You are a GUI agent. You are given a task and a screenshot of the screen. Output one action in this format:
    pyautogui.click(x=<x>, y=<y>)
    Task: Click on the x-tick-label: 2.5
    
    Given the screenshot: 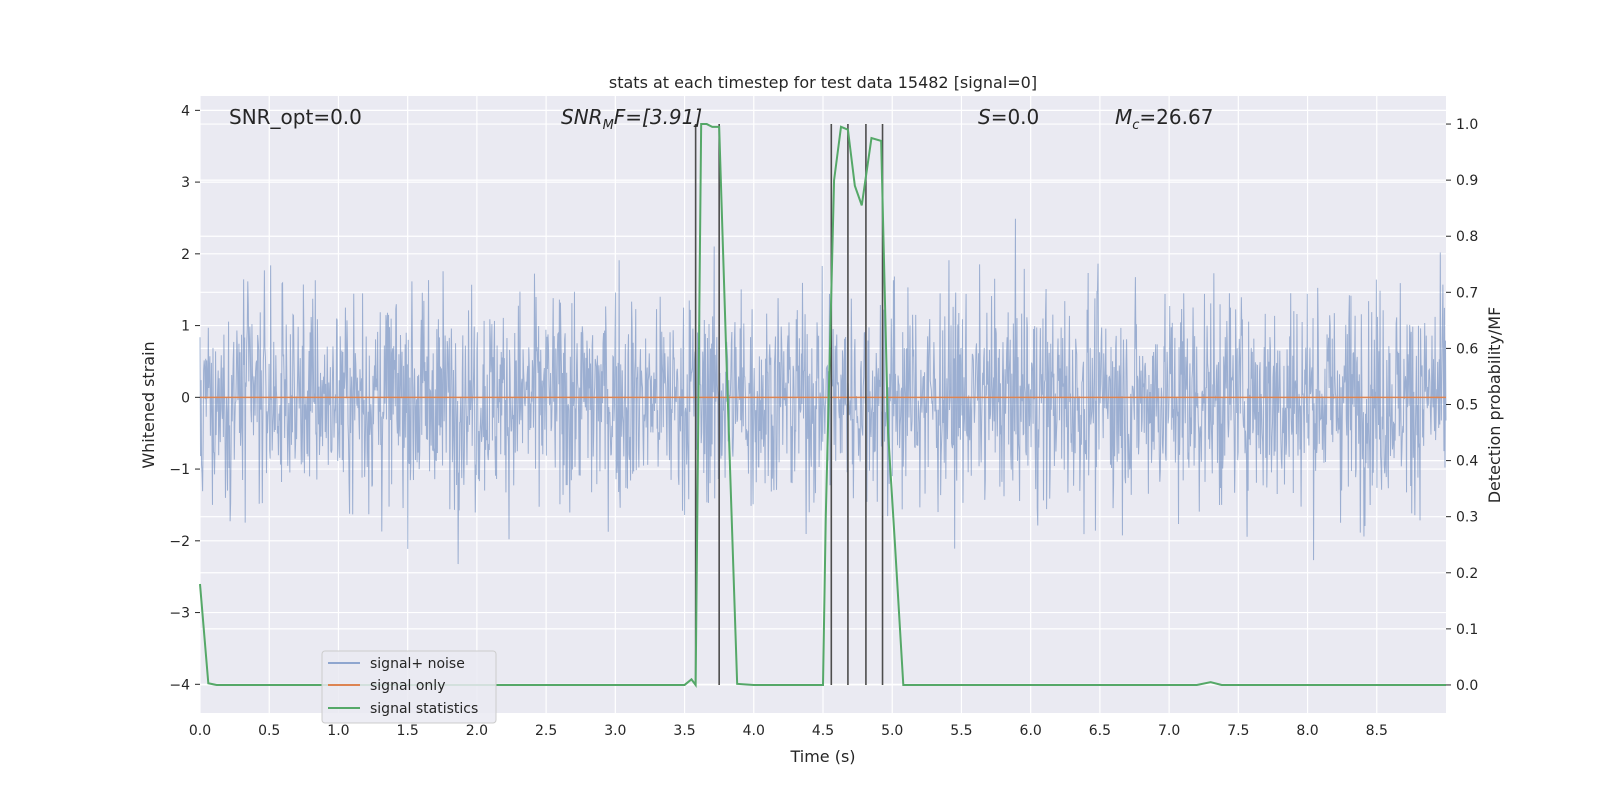 What is the action you would take?
    pyautogui.click(x=546, y=731)
    